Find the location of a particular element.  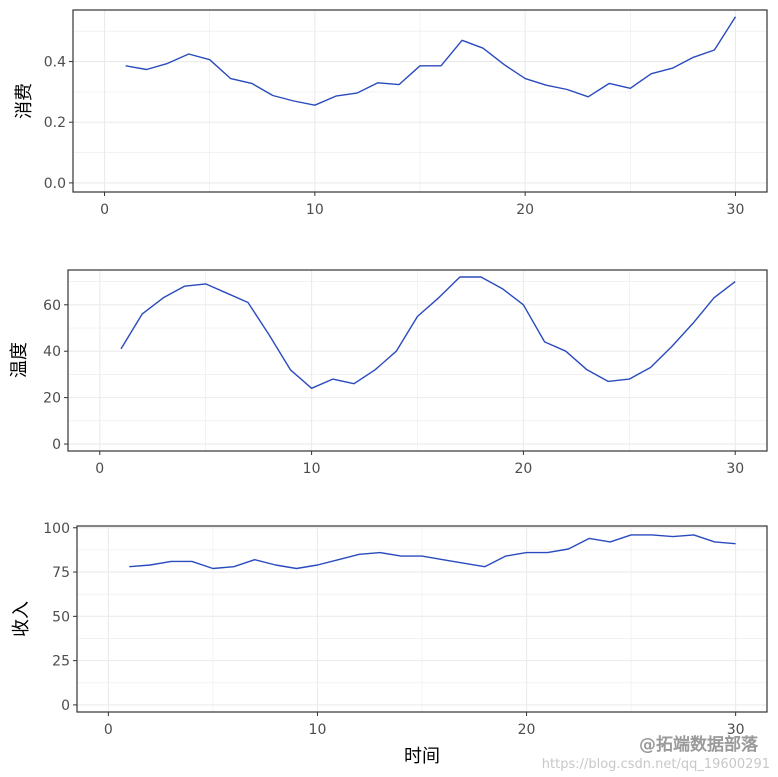

panel-income-xtick-label: 30 is located at coordinates (736, 730).